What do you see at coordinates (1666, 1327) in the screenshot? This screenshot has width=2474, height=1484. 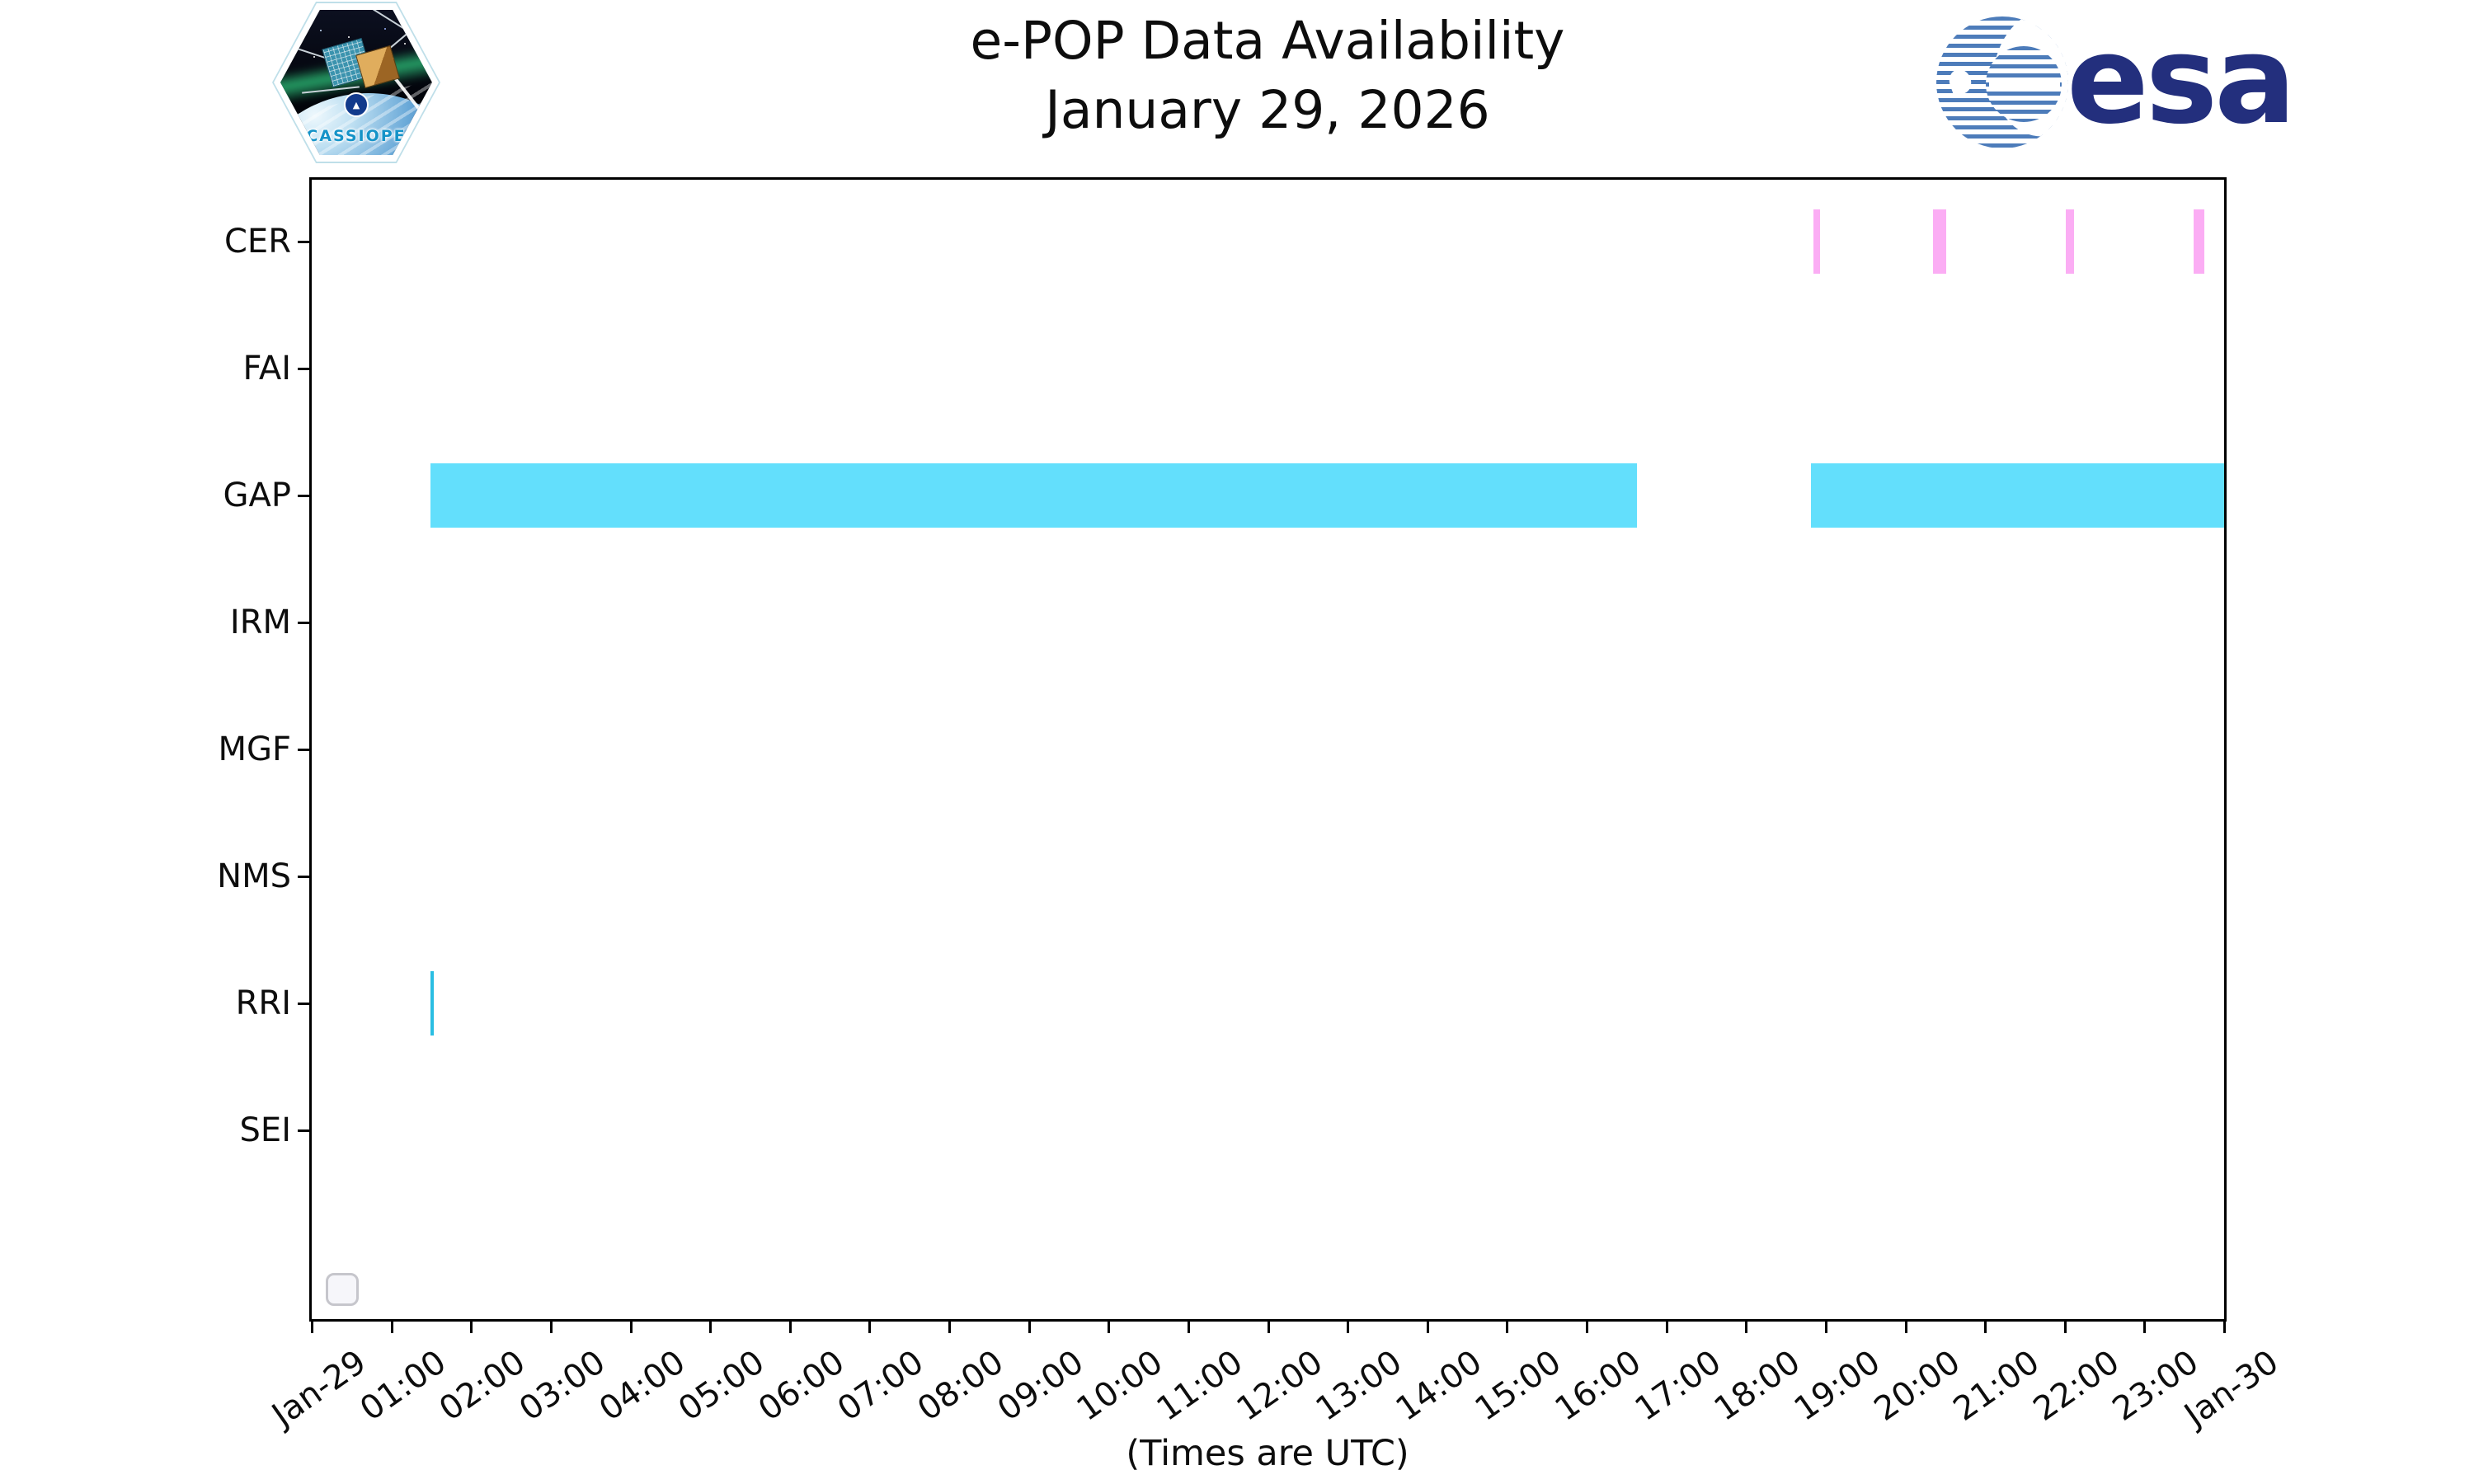 I see `x-tick-17:00` at bounding box center [1666, 1327].